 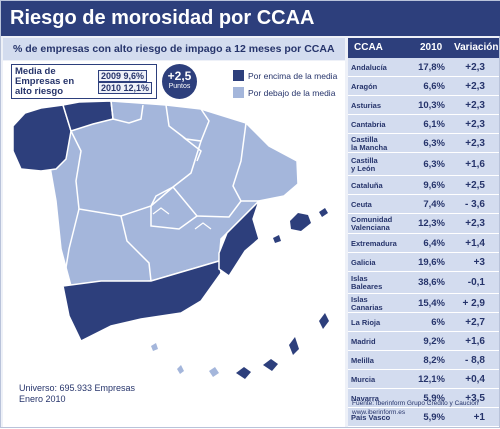 I want to click on cell-ccaa-line: y León, so click(x=363, y=168).